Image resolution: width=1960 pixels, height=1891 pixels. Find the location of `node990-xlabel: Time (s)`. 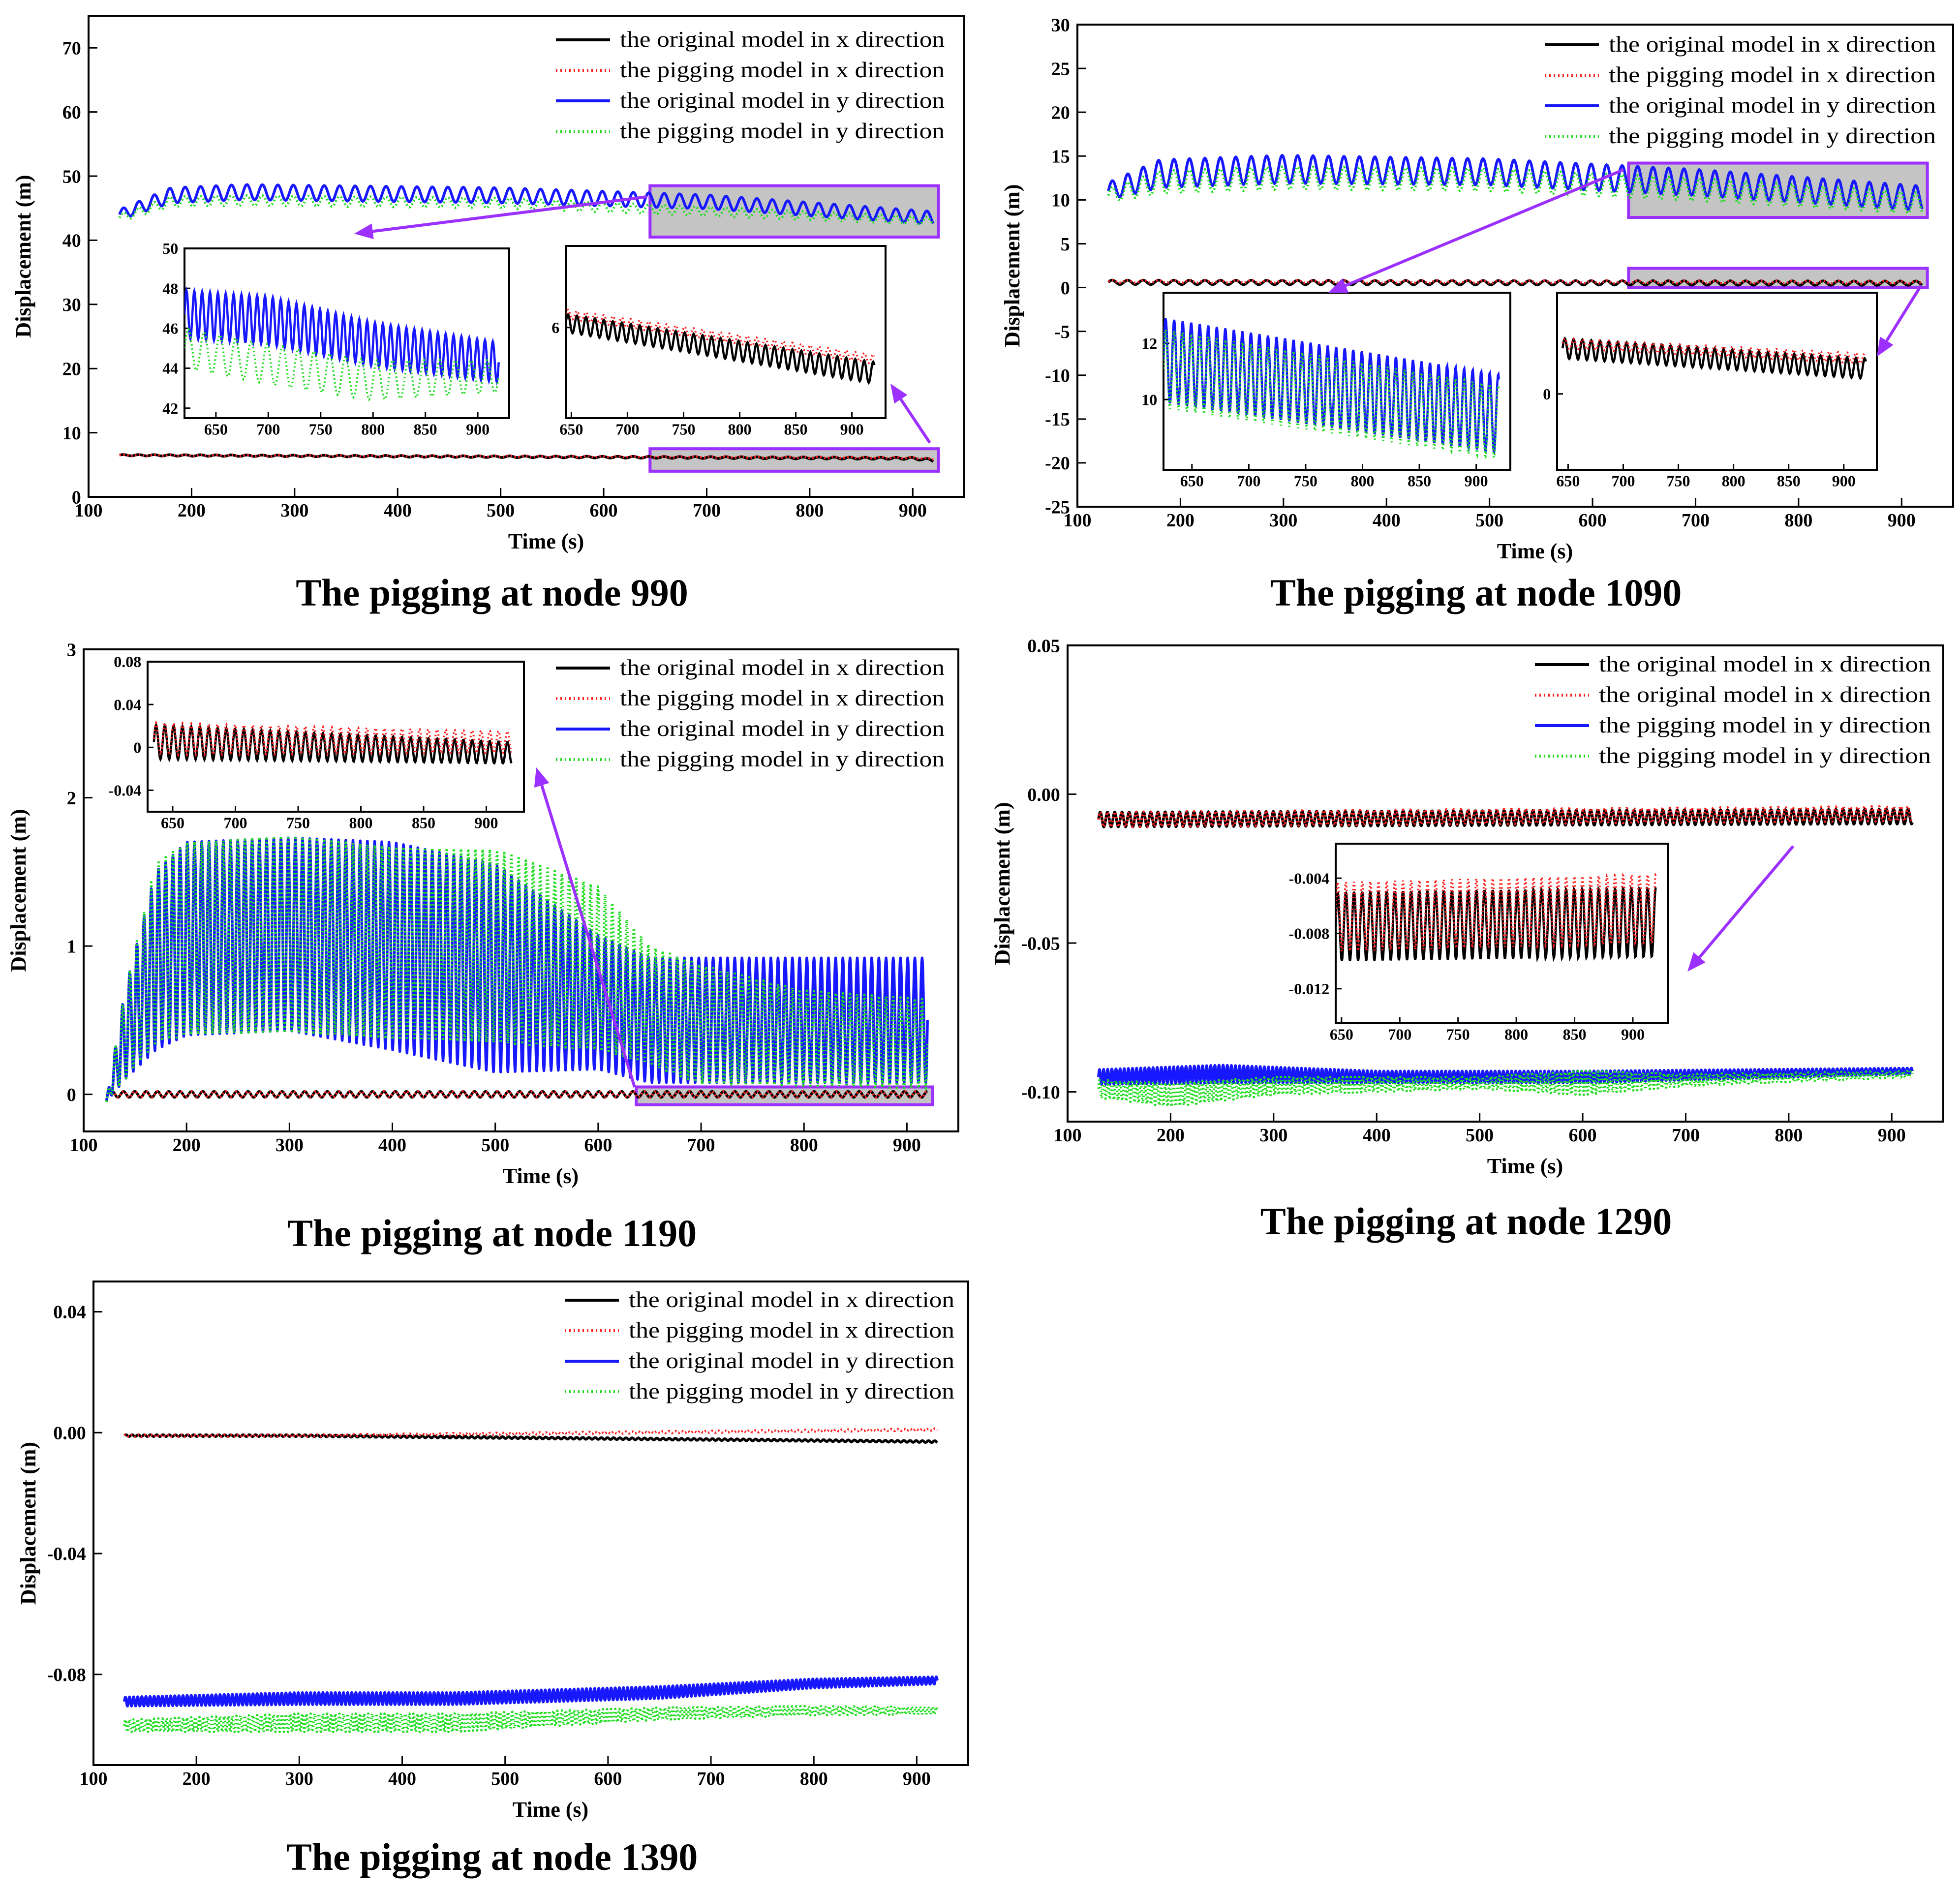

node990-xlabel: Time (s) is located at coordinates (546, 541).